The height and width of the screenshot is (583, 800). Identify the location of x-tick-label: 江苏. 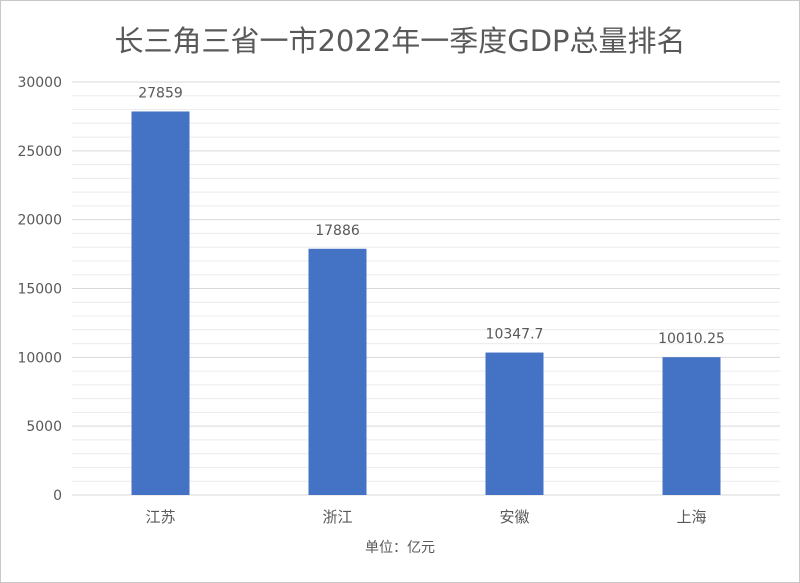
(160, 517).